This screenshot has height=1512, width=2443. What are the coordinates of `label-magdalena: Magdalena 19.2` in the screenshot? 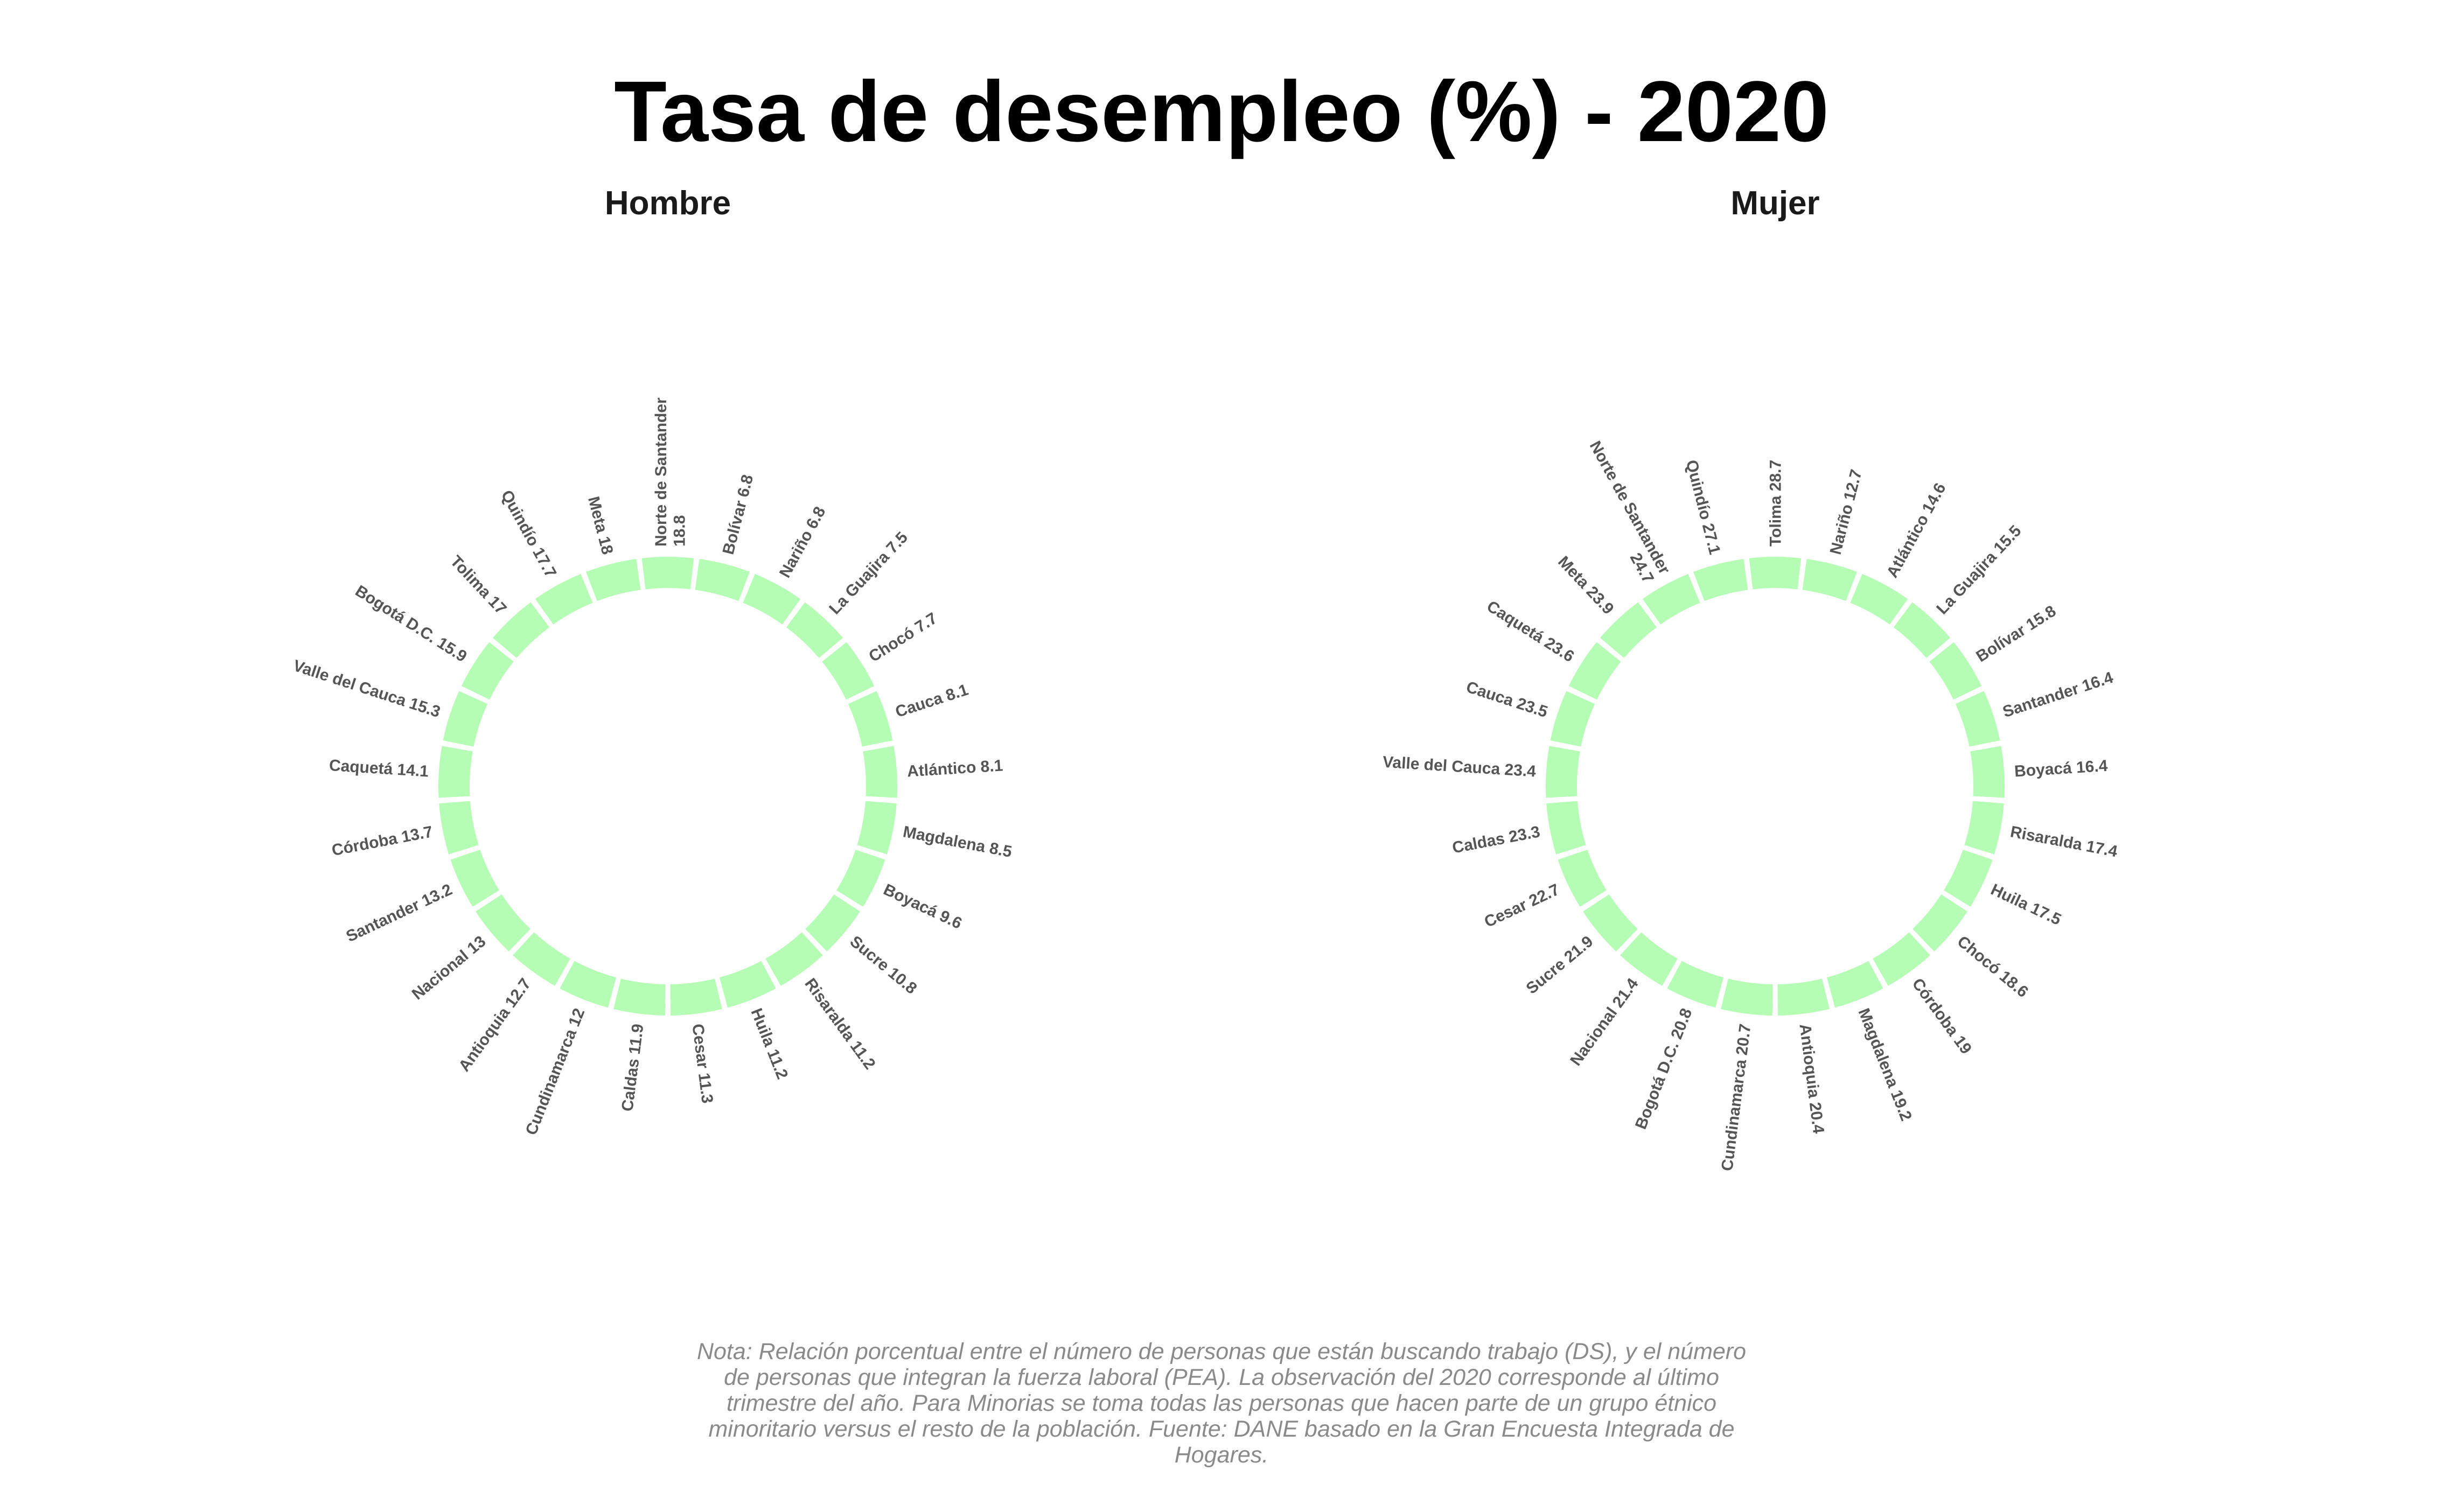 It's located at (1885, 1064).